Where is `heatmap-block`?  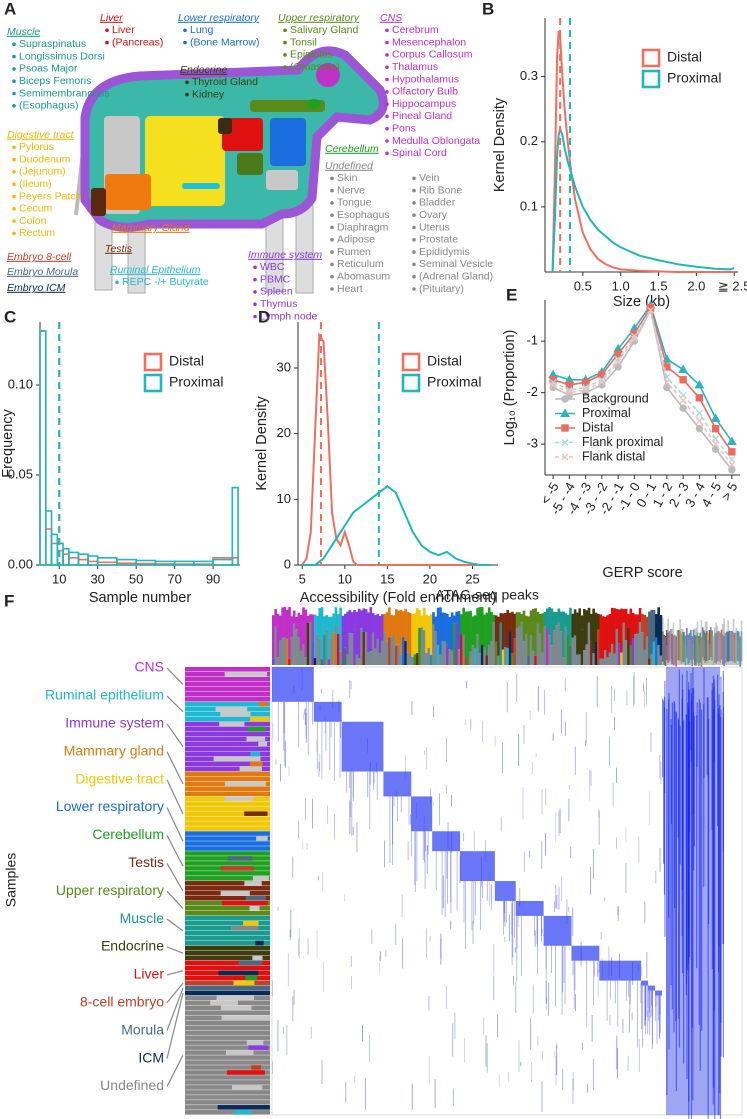 heatmap-block is located at coordinates (557, 930).